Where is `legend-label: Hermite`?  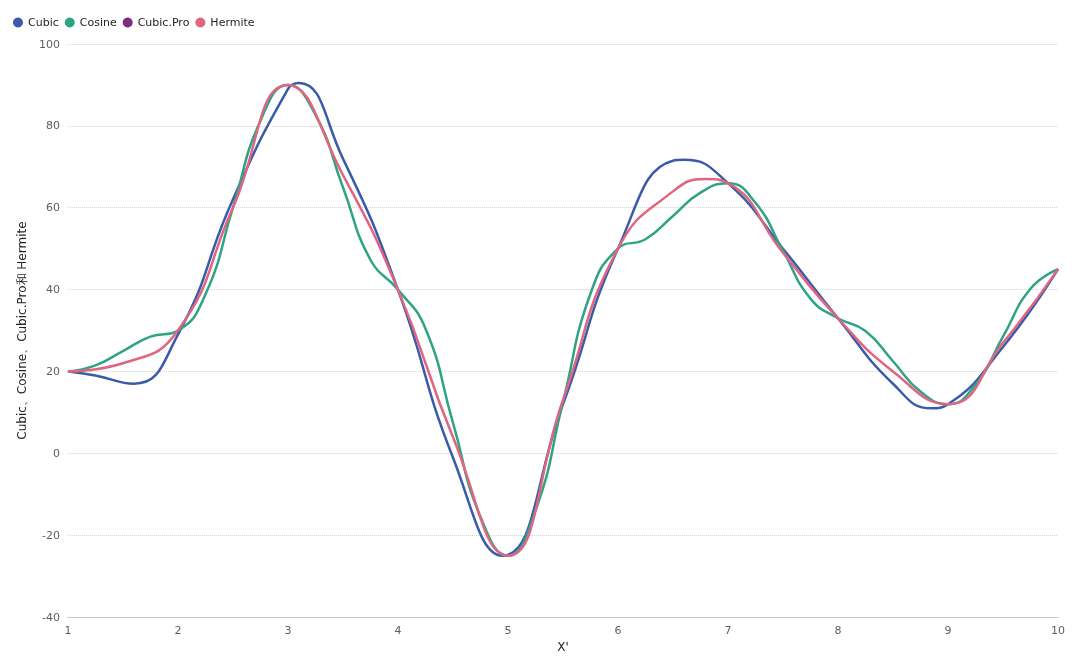 legend-label: Hermite is located at coordinates (232, 22).